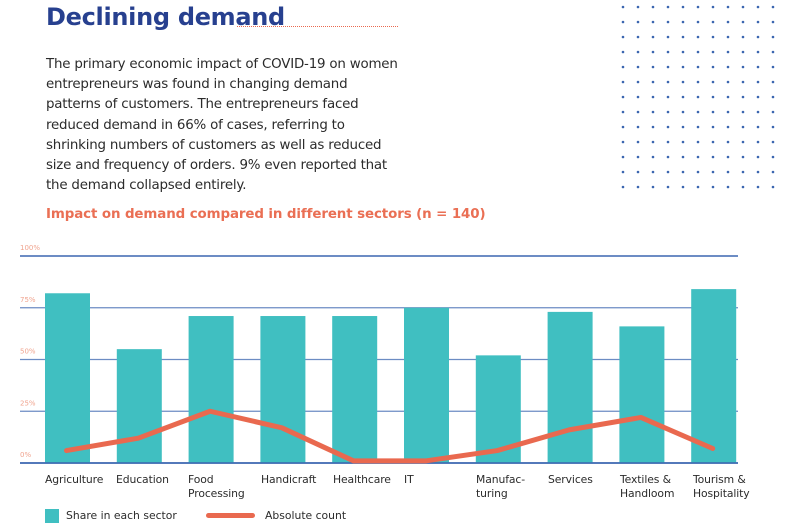  What do you see at coordinates (390, 436) in the screenshot?
I see `absolute-count-line` at bounding box center [390, 436].